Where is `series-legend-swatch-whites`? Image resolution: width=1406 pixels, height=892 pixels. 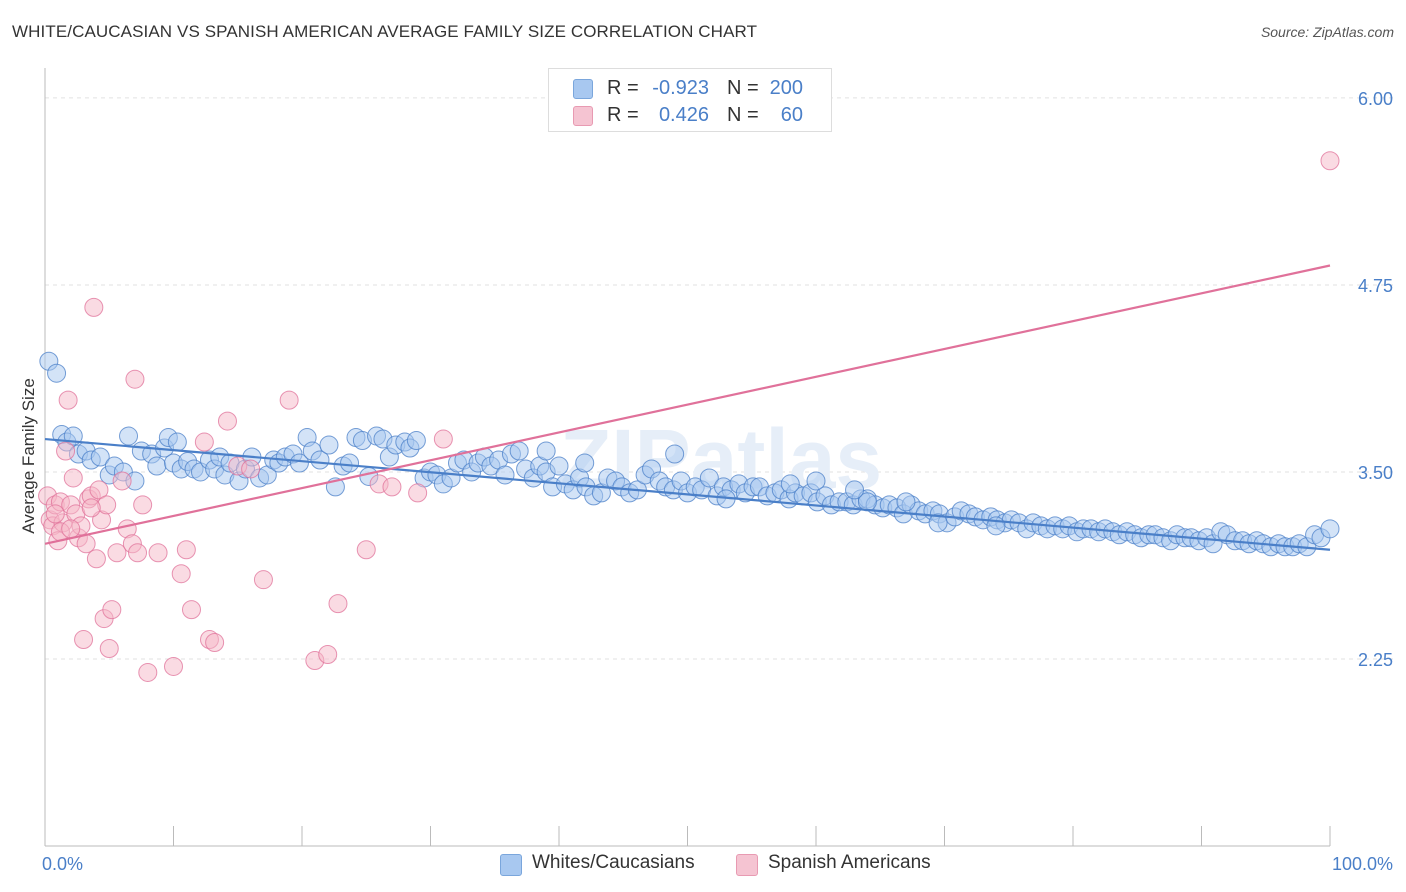 series-legend-swatch-whites is located at coordinates (511, 865).